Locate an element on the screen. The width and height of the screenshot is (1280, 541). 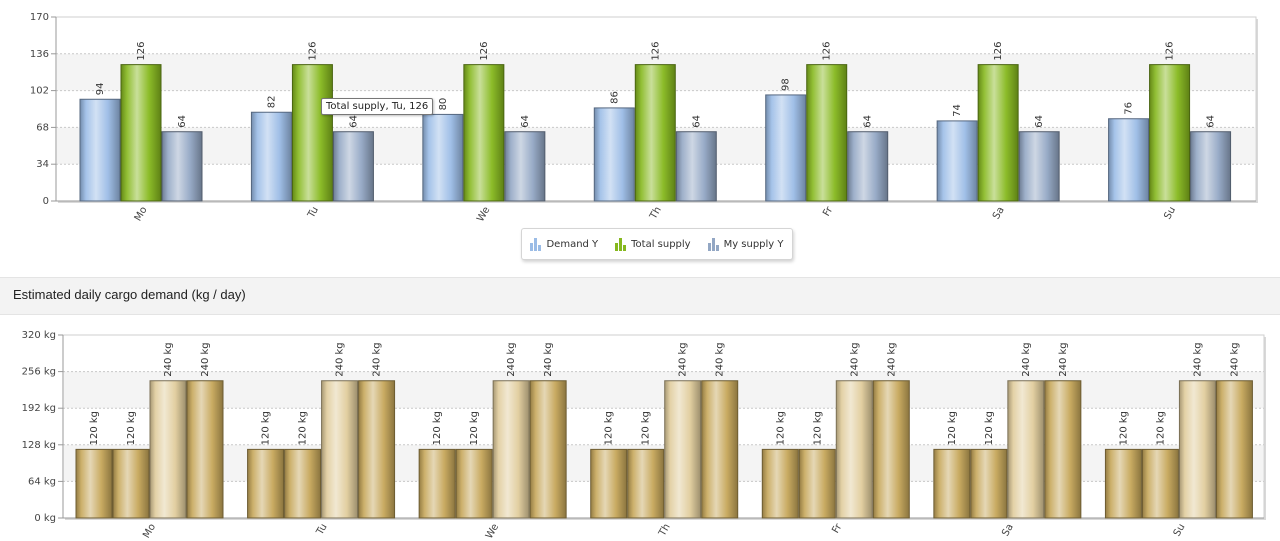
legend-label: Demand Y is located at coordinates (572, 244).